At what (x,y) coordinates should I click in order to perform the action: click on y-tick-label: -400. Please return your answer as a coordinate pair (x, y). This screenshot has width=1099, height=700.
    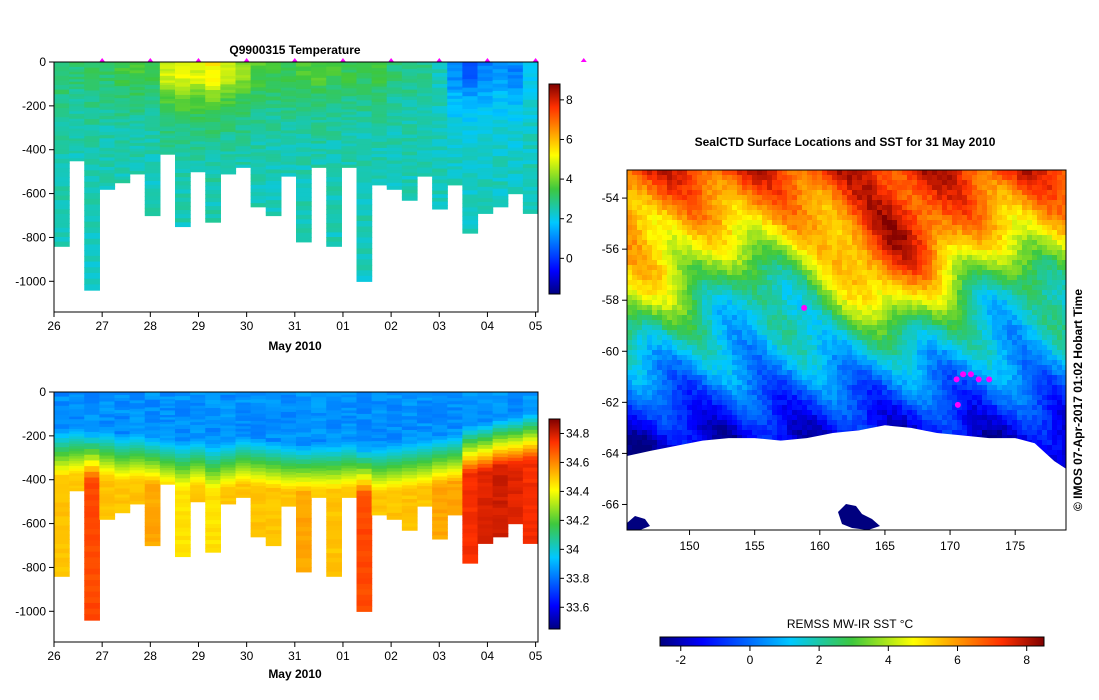
    Looking at the image, I should click on (34, 150).